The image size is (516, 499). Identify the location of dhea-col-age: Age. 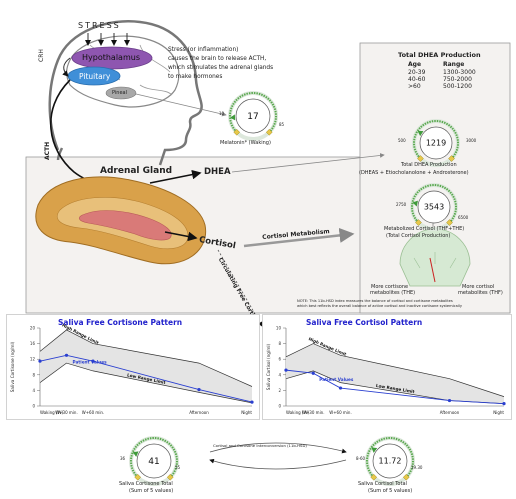
(415, 64).